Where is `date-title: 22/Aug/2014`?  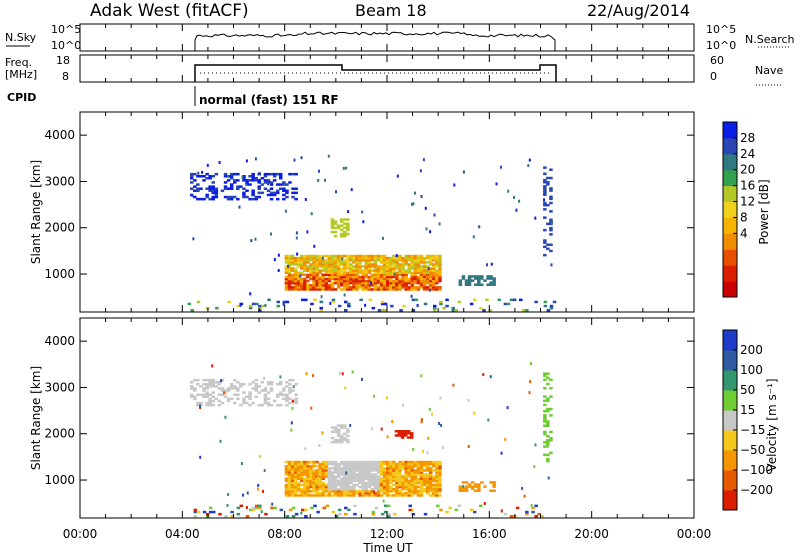 date-title: 22/Aug/2014 is located at coordinates (638, 10).